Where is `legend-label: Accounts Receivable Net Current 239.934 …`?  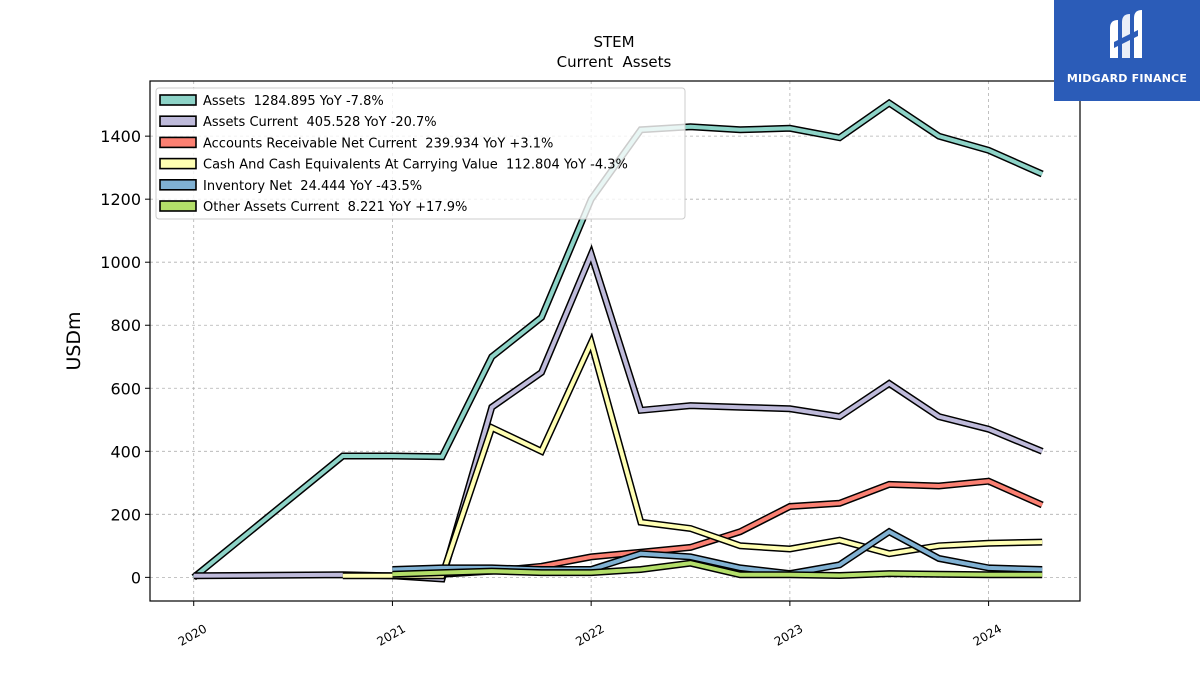
legend-label: Accounts Receivable Net Current 239.934 … is located at coordinates (378, 143).